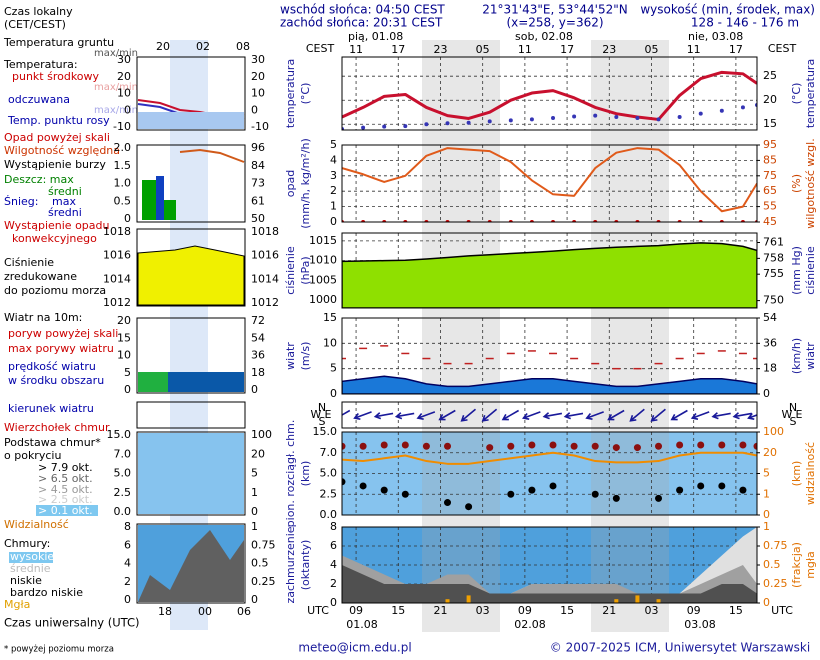  I want to click on legend-label: poryw powyżej skali, so click(63, 333).